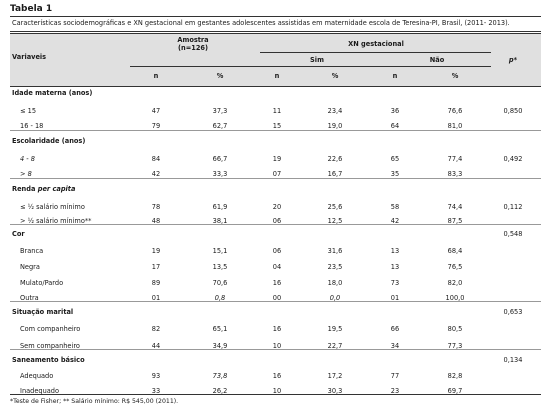  Describe the element at coordinates (156, 298) in the screenshot. I see `cell-amostra-n: 01` at that location.